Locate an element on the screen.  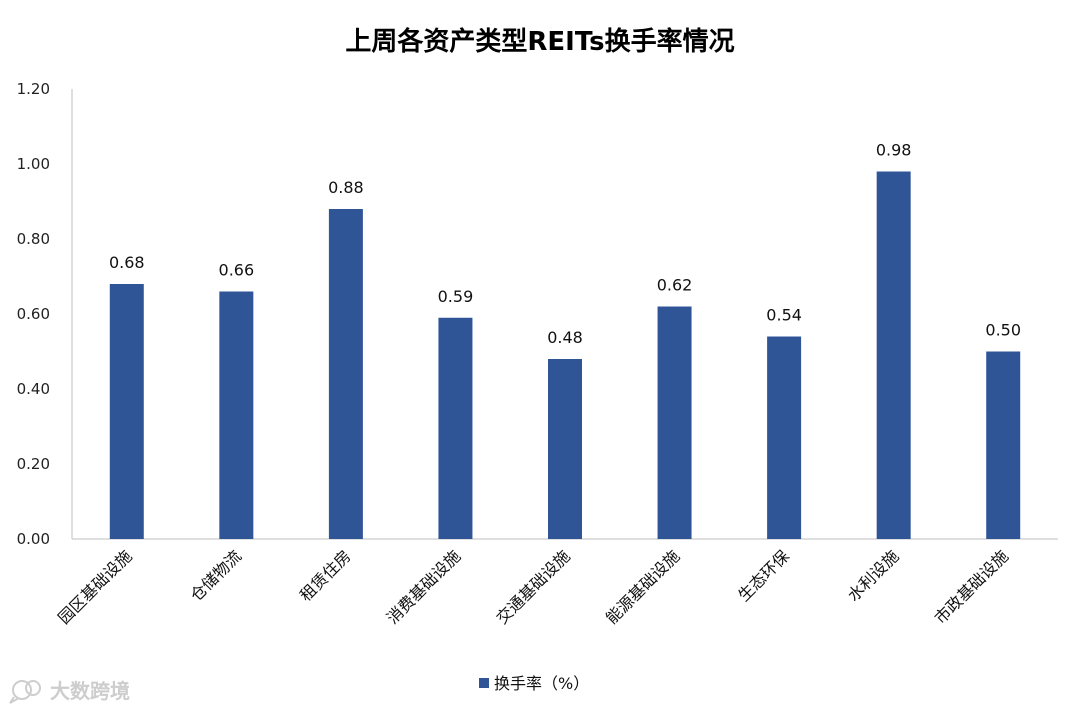
watermark-text: 大数跨境 is located at coordinates (90, 691).